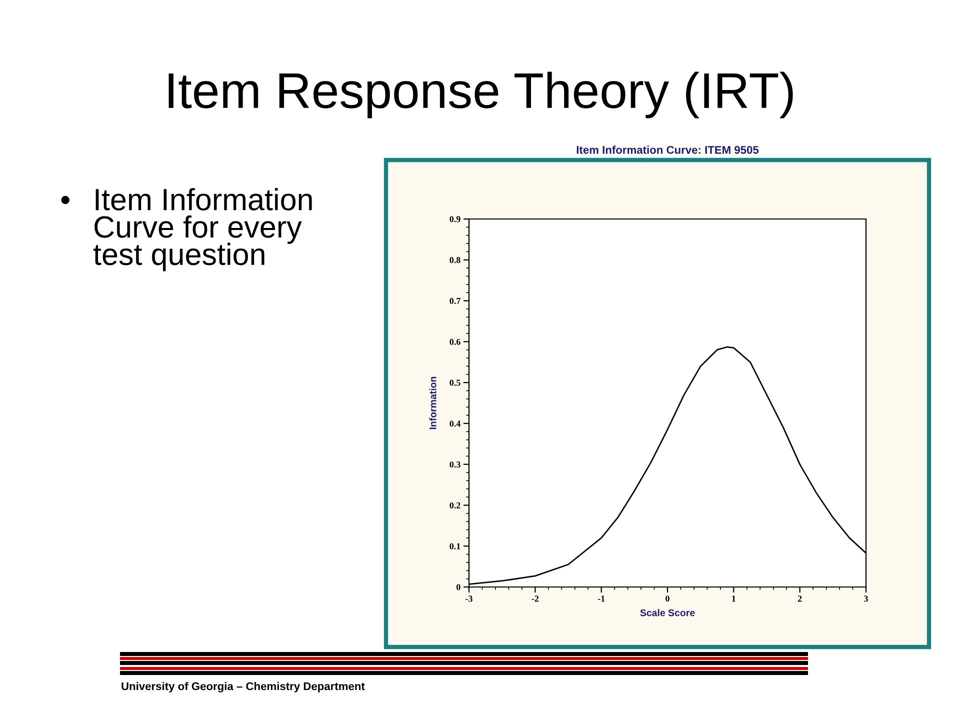 The width and height of the screenshot is (960, 720). Describe the element at coordinates (601, 599) in the screenshot. I see `x-tick-label: -1` at that location.